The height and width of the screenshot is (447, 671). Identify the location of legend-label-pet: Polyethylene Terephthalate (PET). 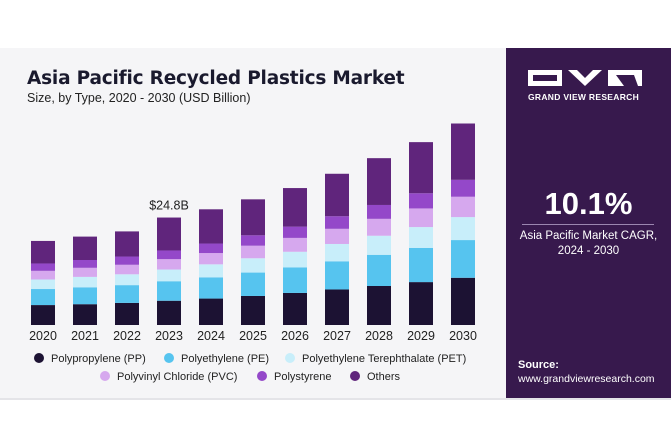
(384, 359).